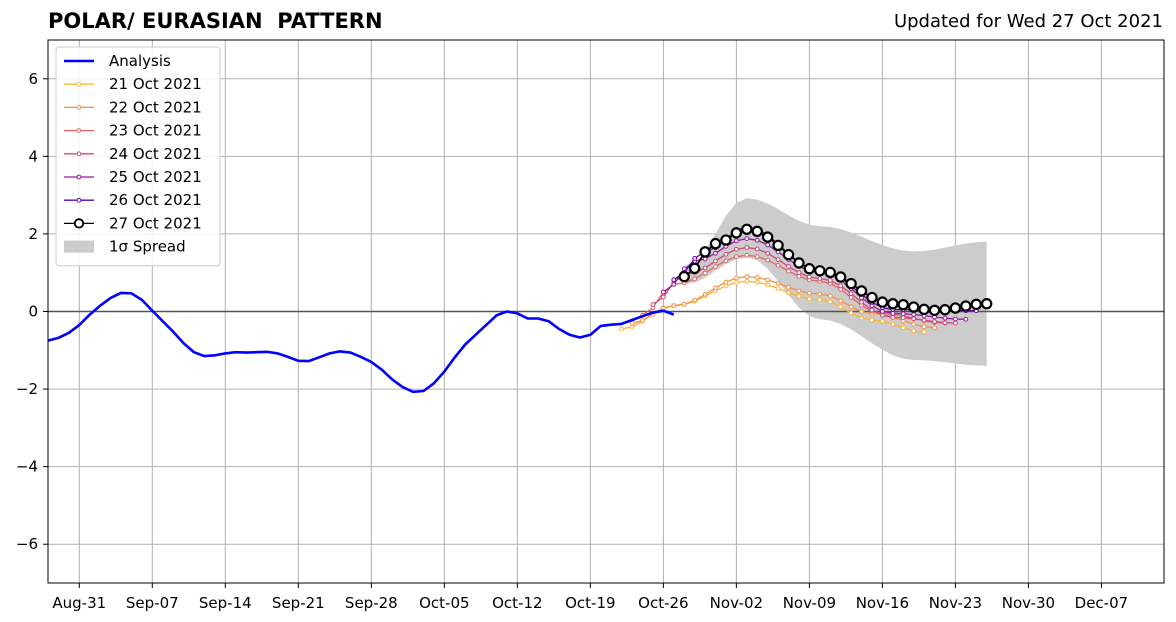 Image resolution: width=1176 pixels, height=622 pixels. Describe the element at coordinates (33, 234) in the screenshot. I see `y-tick-label: 2` at that location.